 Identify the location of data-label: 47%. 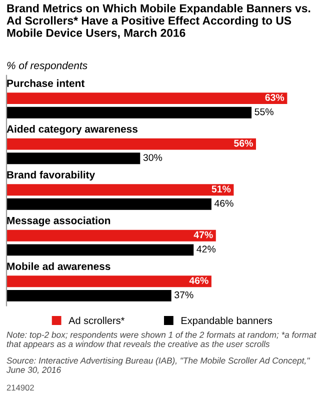
(203, 234).